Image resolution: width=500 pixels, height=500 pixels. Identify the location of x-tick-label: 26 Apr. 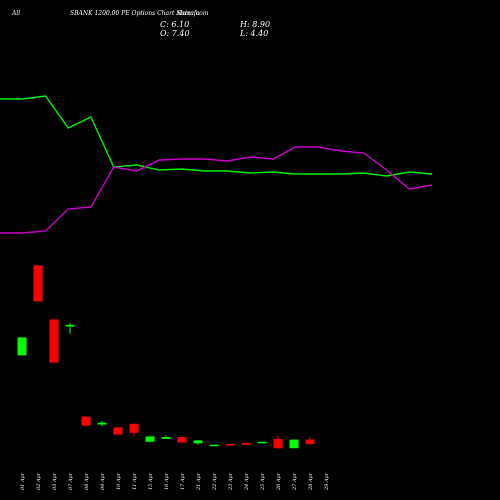
(279, 481).